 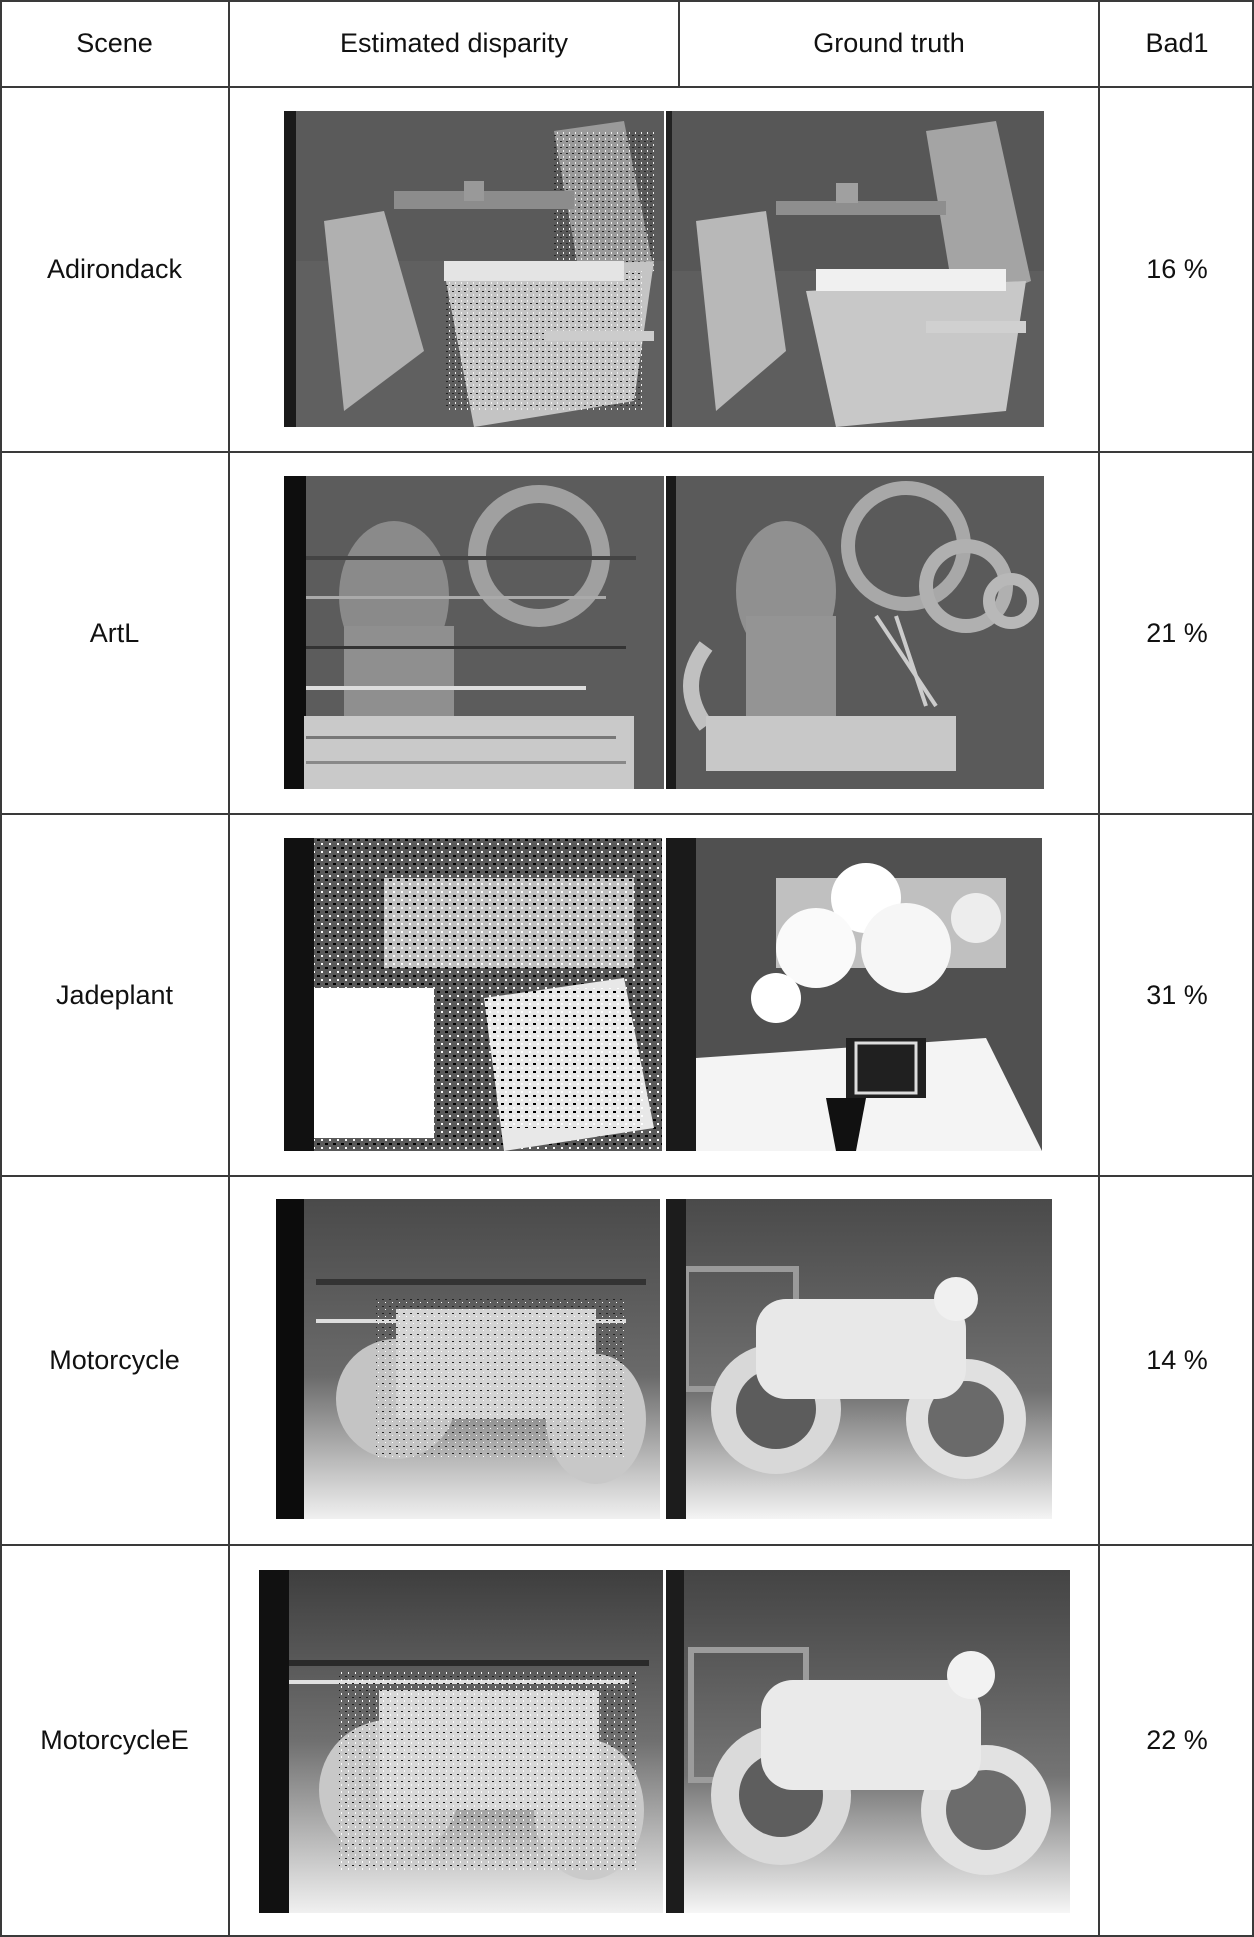 I want to click on bad1-value-motorcyclee: 22 %, so click(x=1177, y=1740).